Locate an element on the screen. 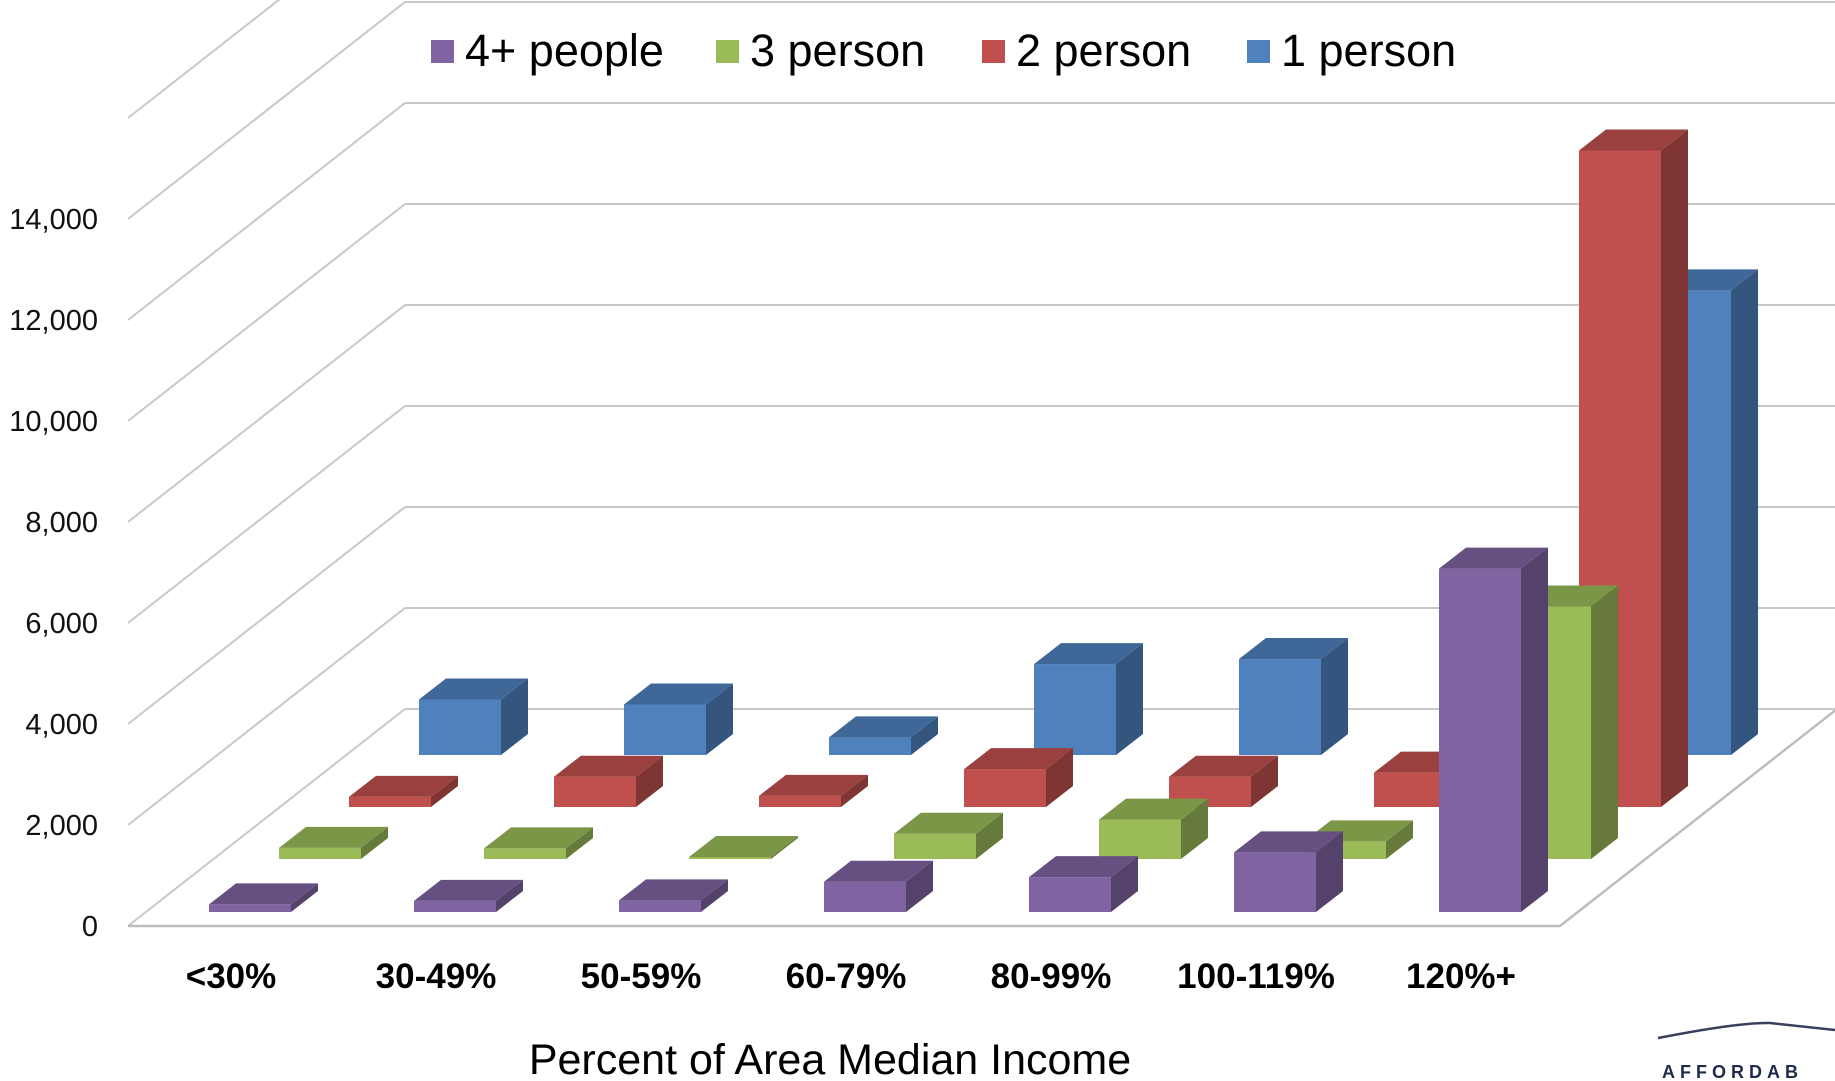 Image resolution: width=1835 pixels, height=1081 pixels. y-tick-label: 0 is located at coordinates (90, 927).